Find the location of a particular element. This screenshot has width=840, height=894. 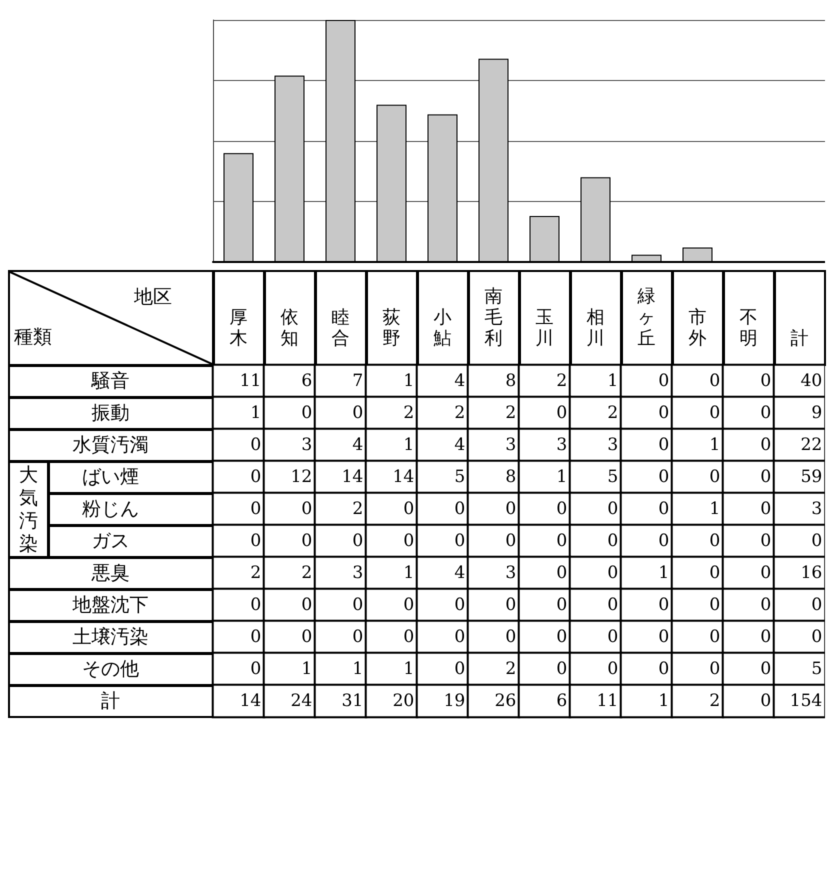

data-label: 8 is located at coordinates (510, 477).